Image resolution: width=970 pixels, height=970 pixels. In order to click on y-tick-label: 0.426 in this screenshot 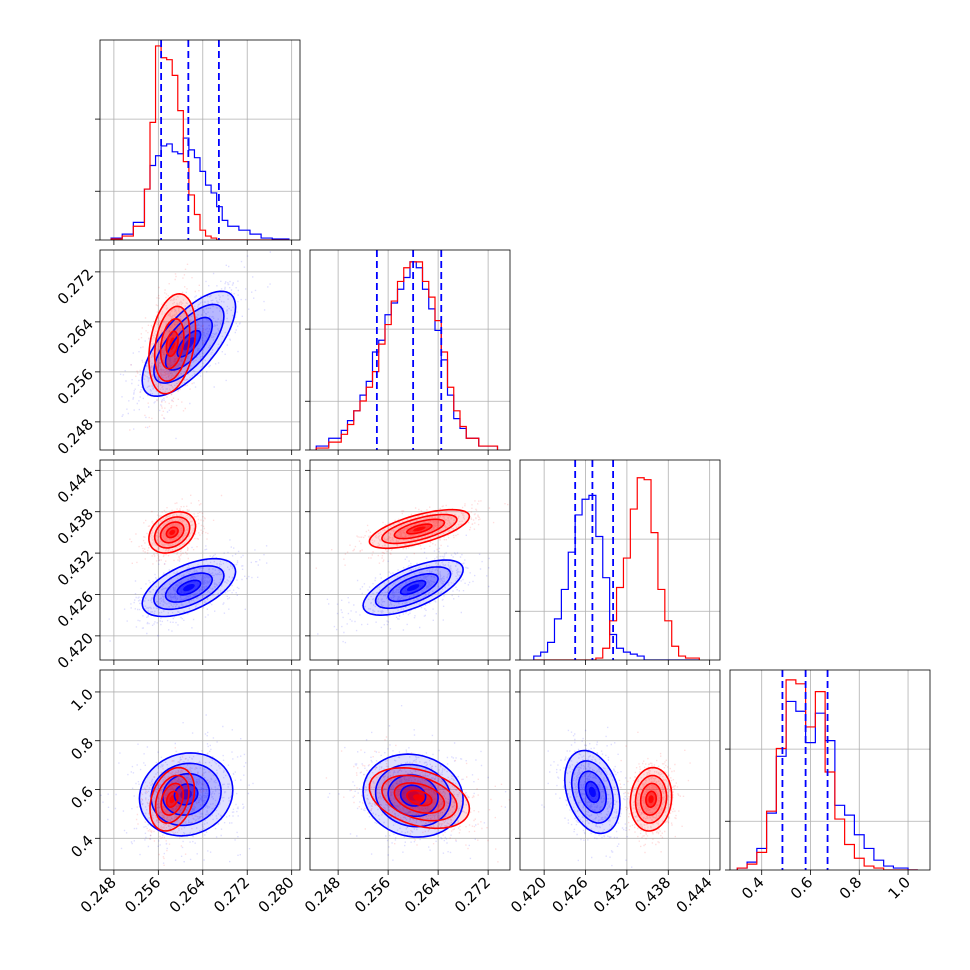, I will do `click(75, 609)`.